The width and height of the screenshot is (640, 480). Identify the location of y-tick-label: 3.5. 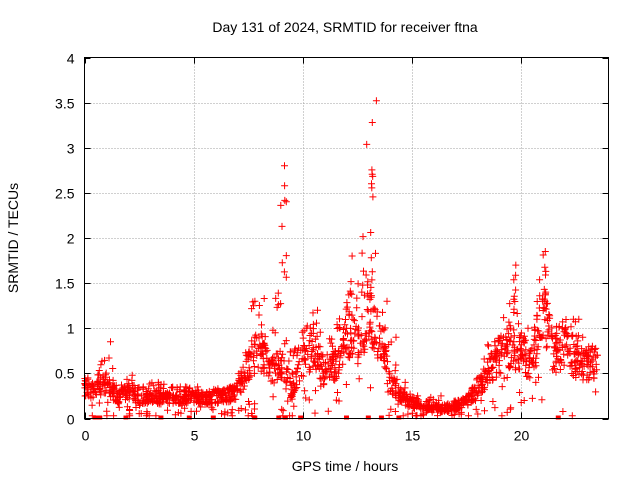
(65, 104).